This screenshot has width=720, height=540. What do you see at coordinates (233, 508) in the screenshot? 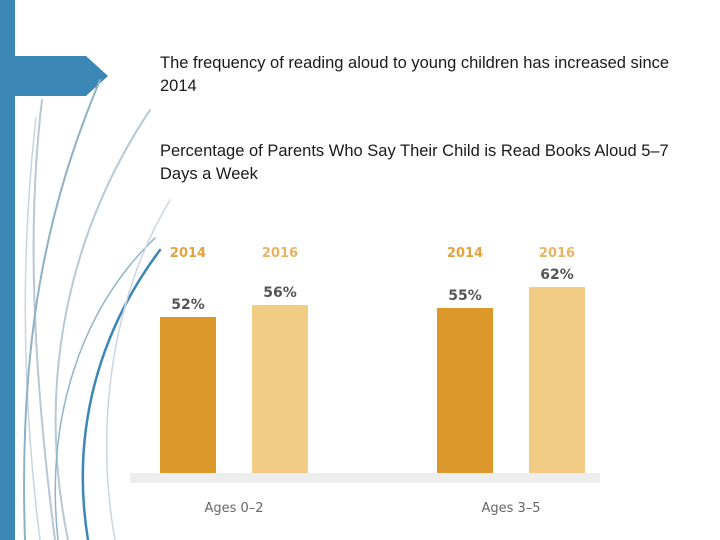
I see `category-label-1: Ages 0–2` at bounding box center [233, 508].